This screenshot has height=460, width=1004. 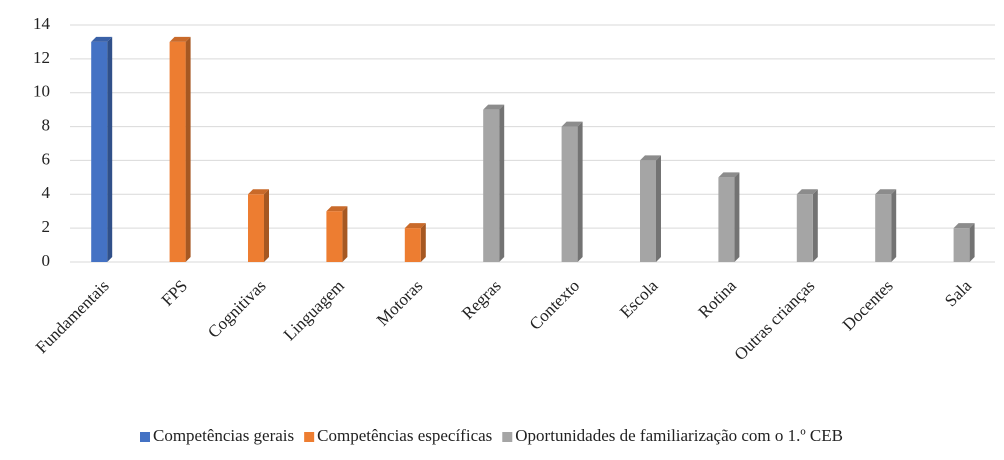 I want to click on x-tick-label: Docentes, so click(x=868, y=305).